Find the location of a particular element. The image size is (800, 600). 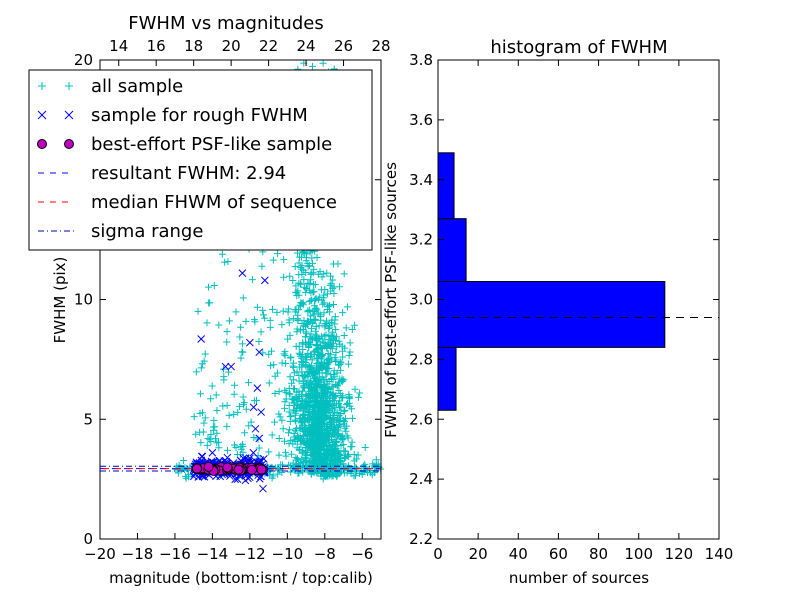

legend-label: resultant FWHM: 2.94 is located at coordinates (188, 173).